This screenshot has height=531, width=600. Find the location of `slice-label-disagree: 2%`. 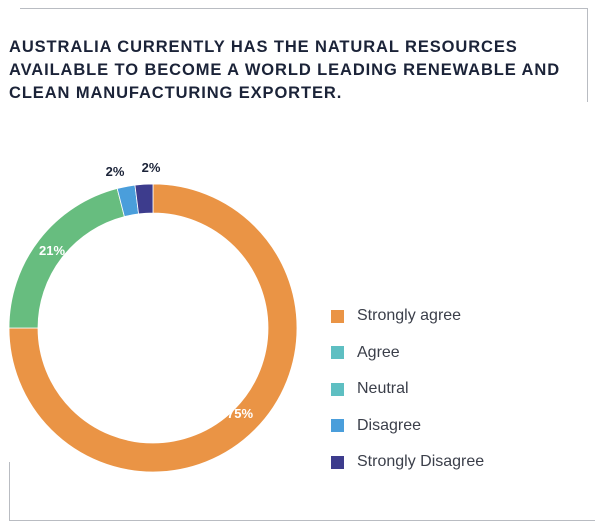

slice-label-disagree: 2% is located at coordinates (115, 171).